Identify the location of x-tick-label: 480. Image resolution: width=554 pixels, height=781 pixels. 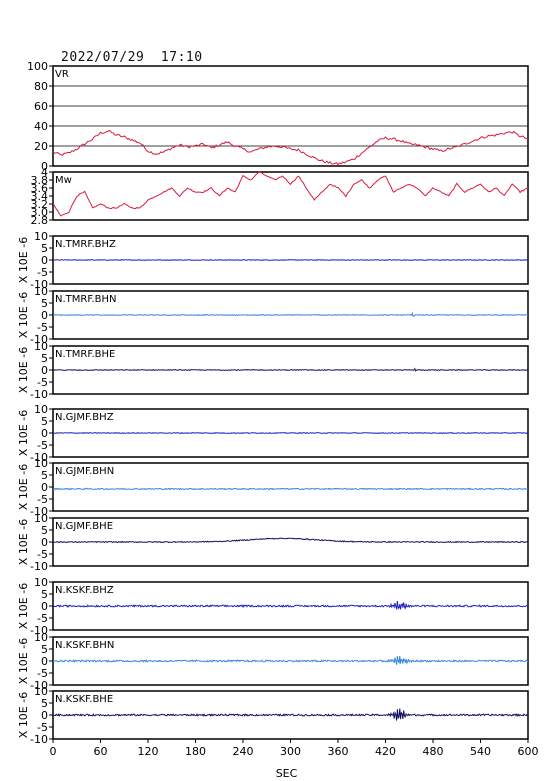
(433, 751).